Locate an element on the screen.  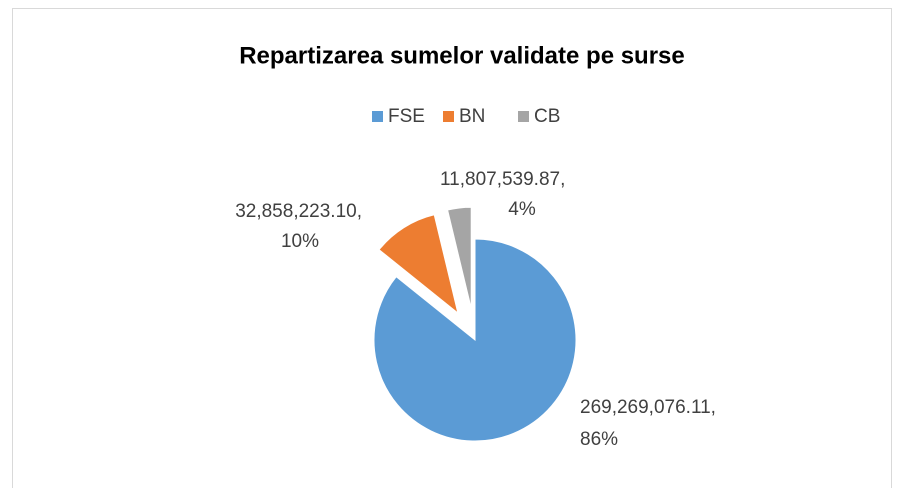
chart-title: Repartizarea sumelor validate pe surse is located at coordinates (462, 55).